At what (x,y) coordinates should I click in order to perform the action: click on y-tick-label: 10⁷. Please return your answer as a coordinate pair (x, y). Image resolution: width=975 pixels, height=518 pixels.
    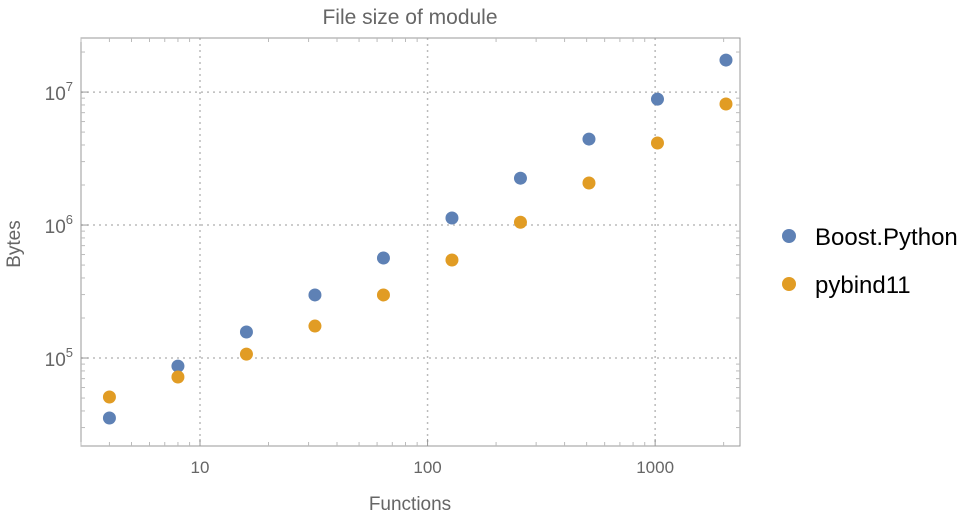
    Looking at the image, I should click on (59, 92).